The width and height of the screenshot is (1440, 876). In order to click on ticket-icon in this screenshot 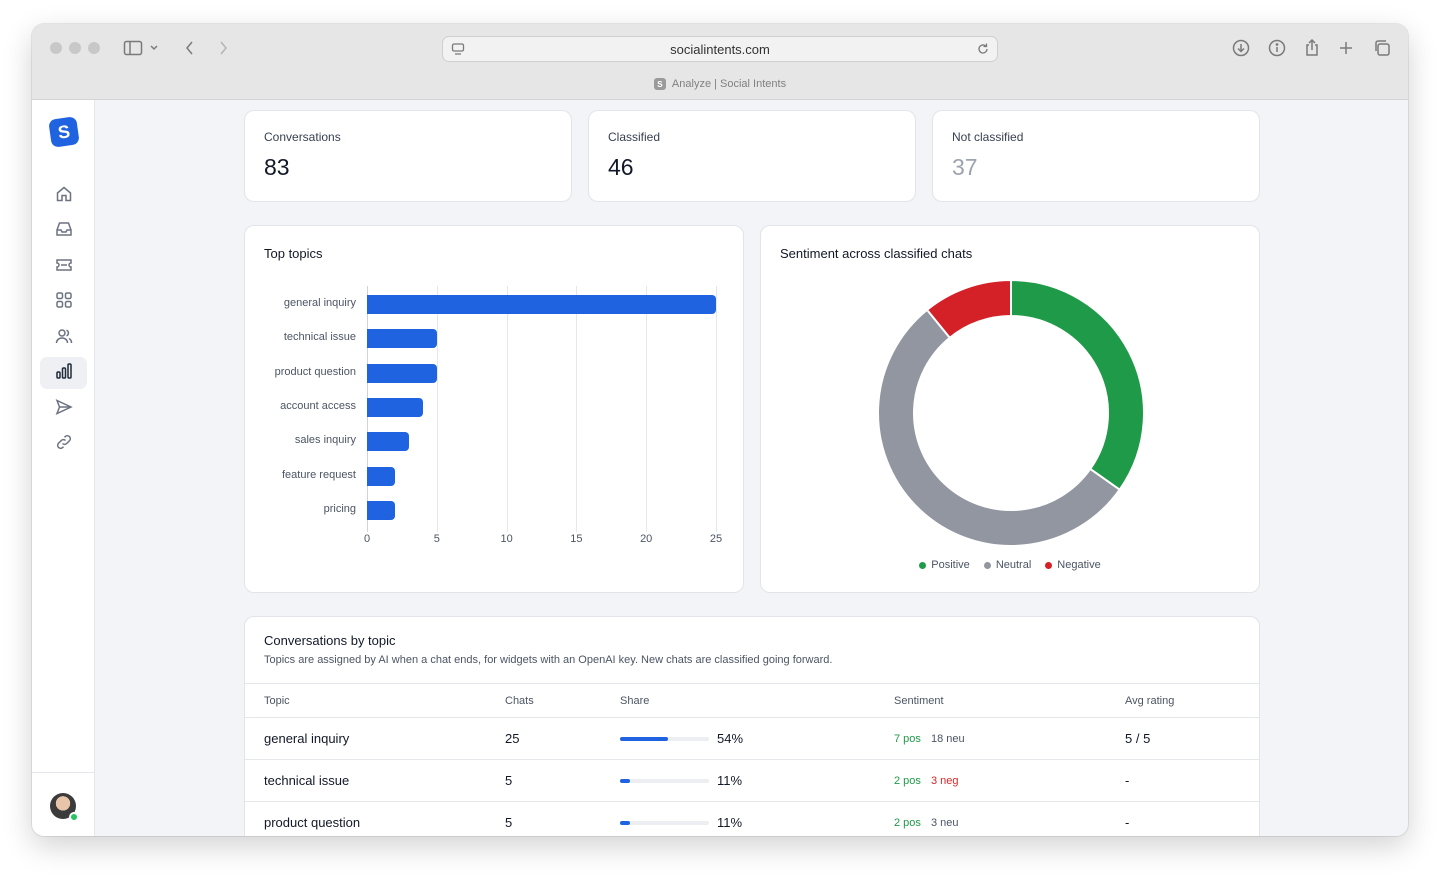, I will do `click(64, 267)`.